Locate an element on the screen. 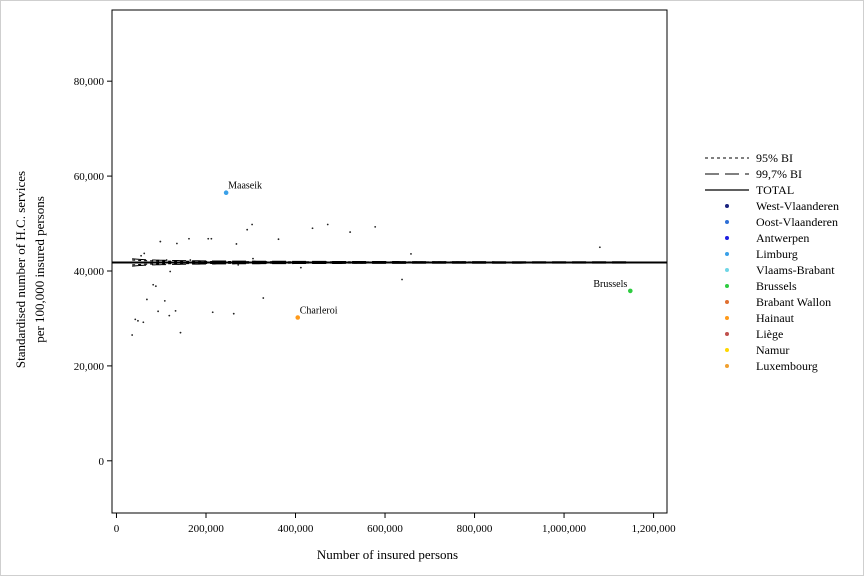  point-label-maaseik: Maaseik is located at coordinates (245, 186).